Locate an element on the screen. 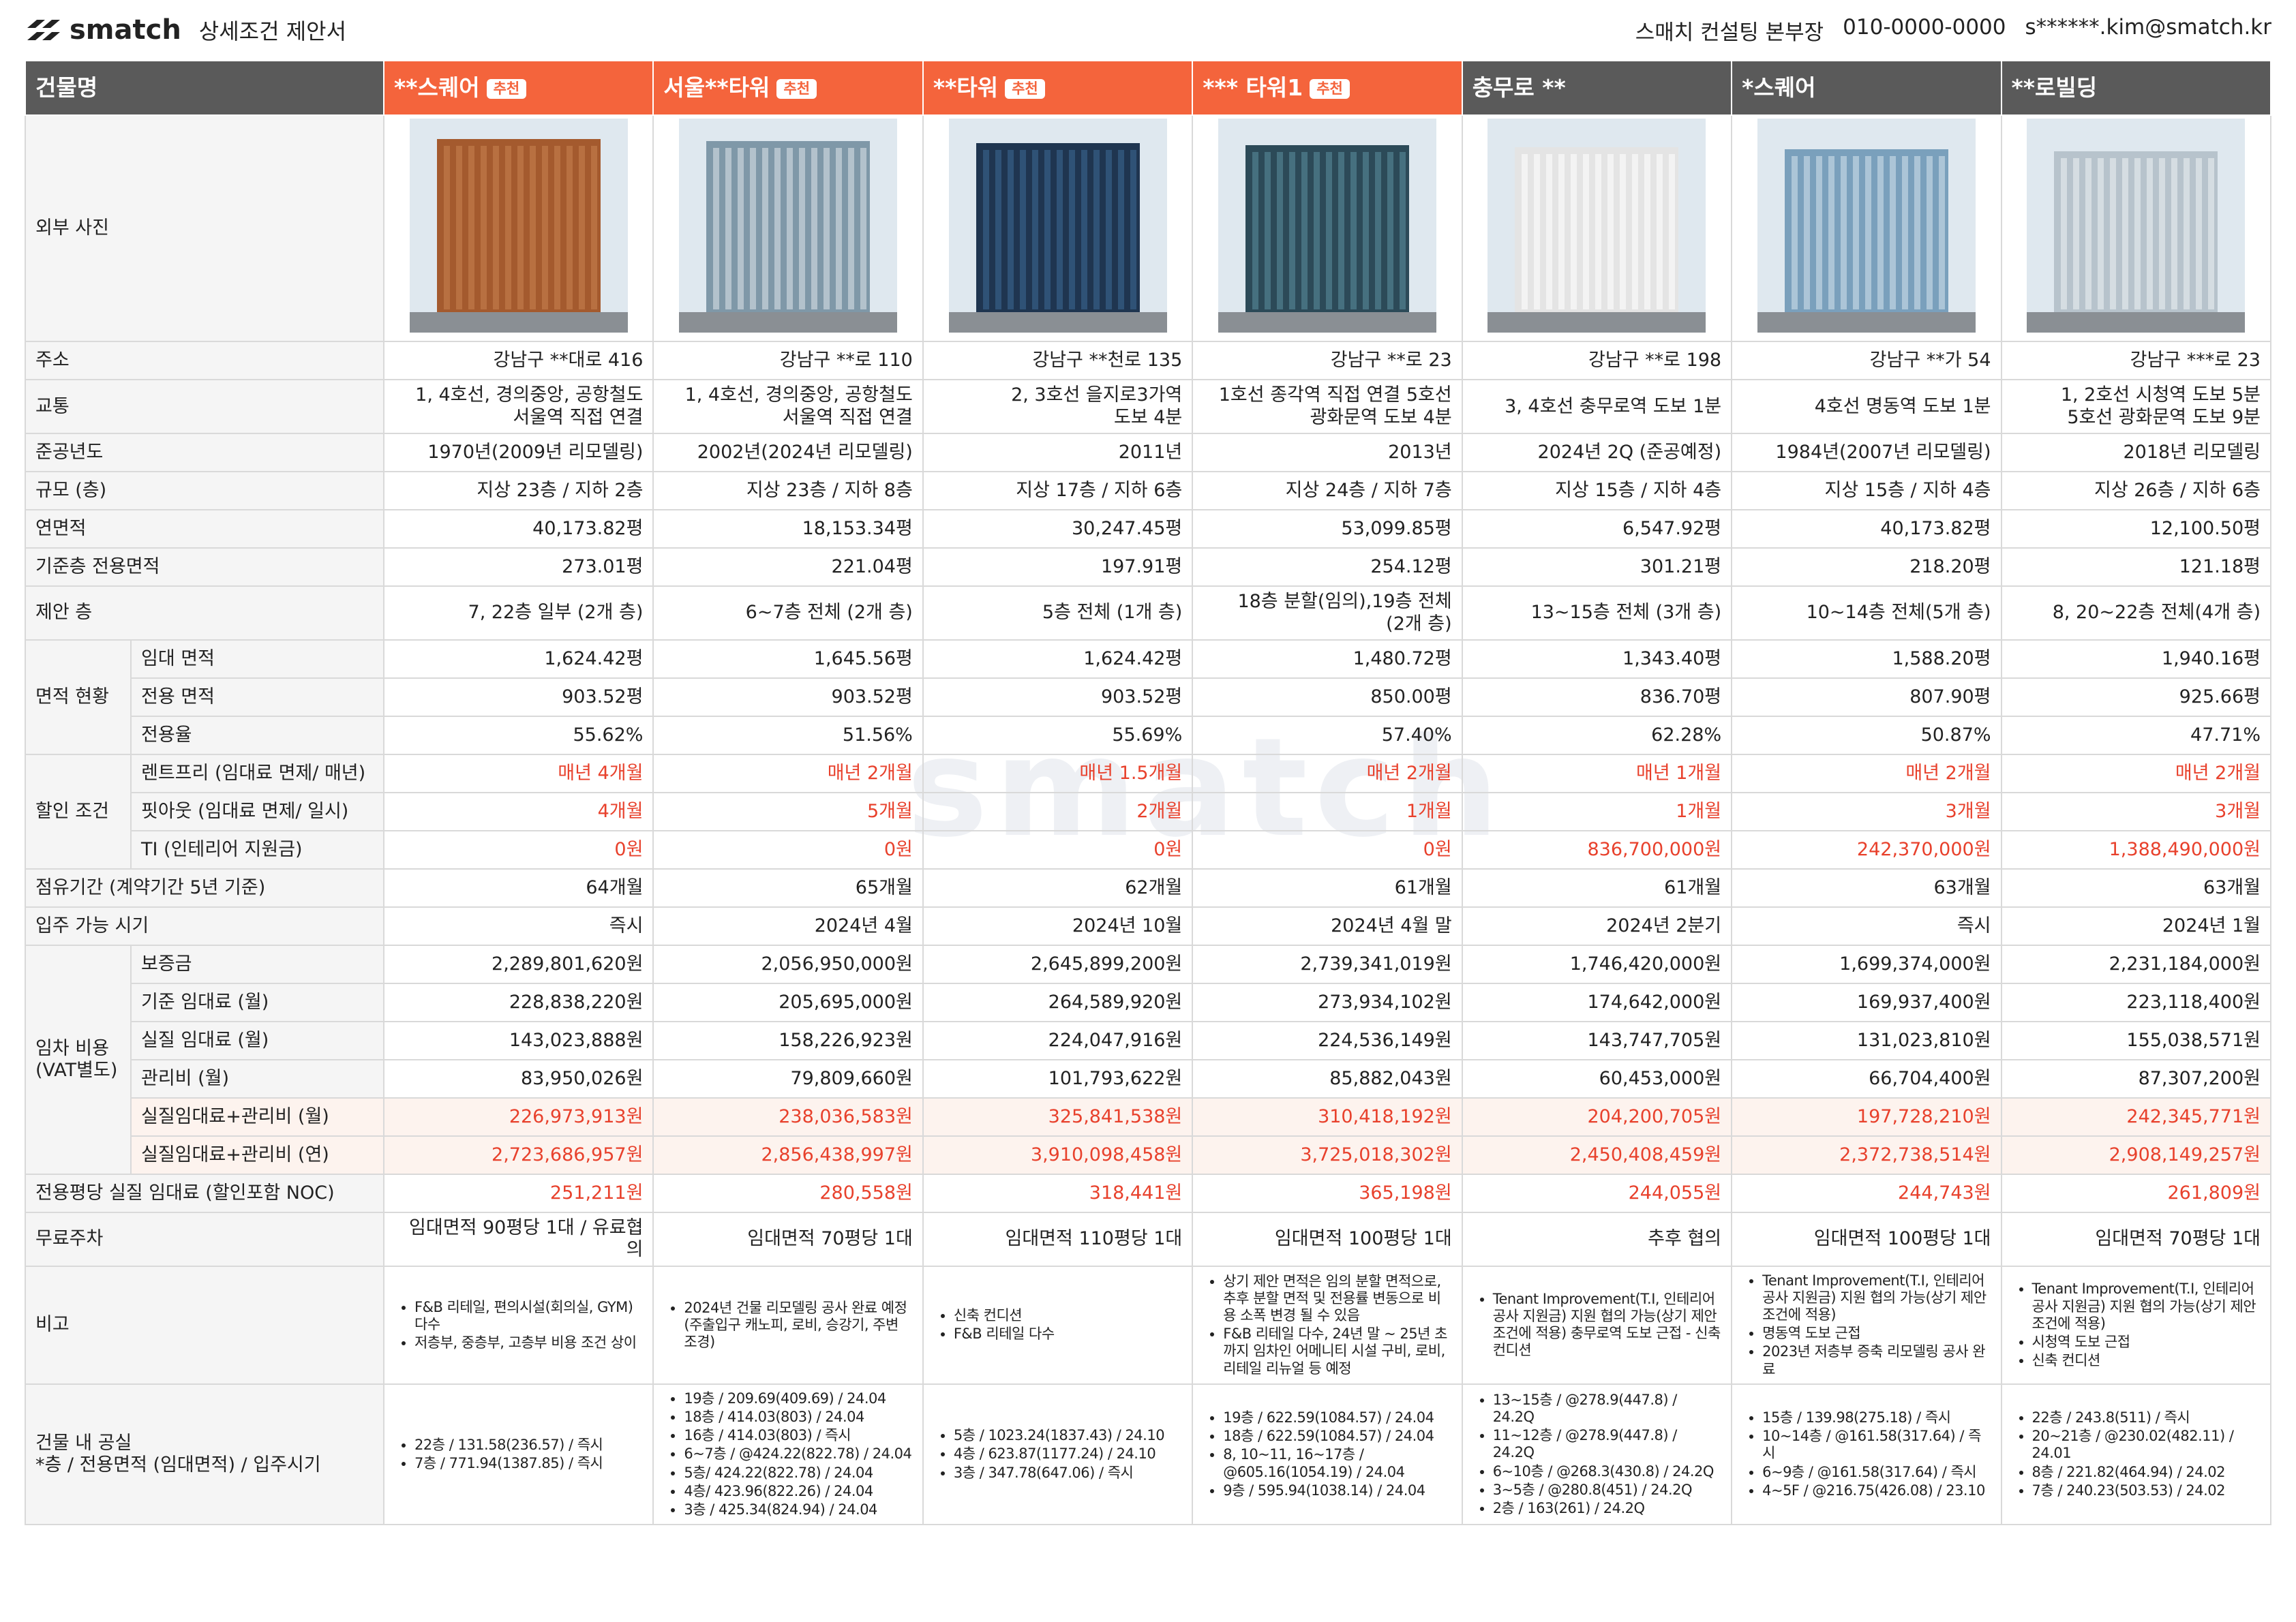 This screenshot has height=1622, width=2296. bullet-item: 20~21층 / @230.02(482.11) / 24.01 is located at coordinates (2146, 1445).